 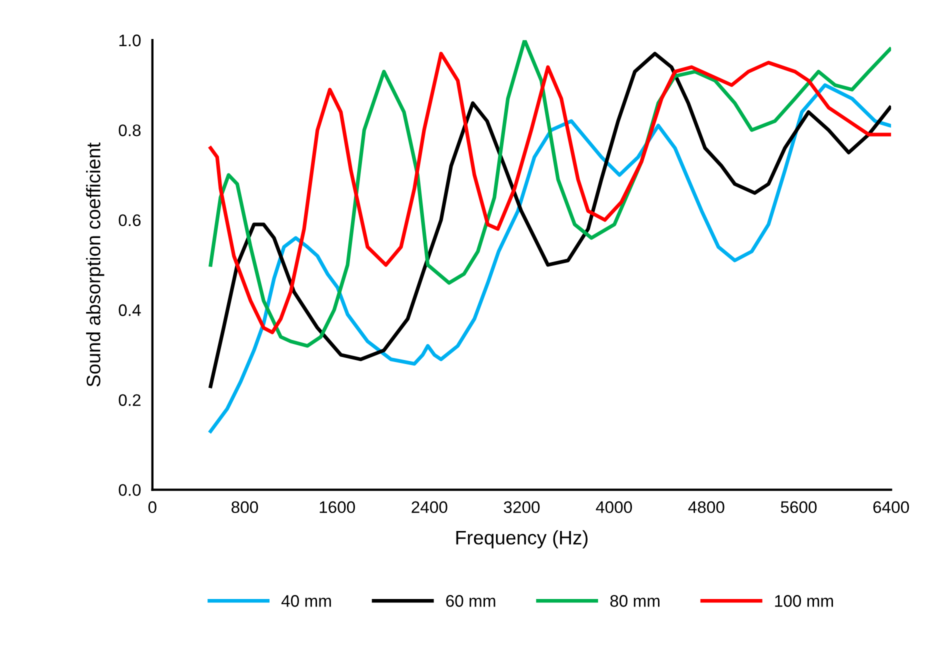 I want to click on legend-label: 80 mm, so click(x=635, y=601).